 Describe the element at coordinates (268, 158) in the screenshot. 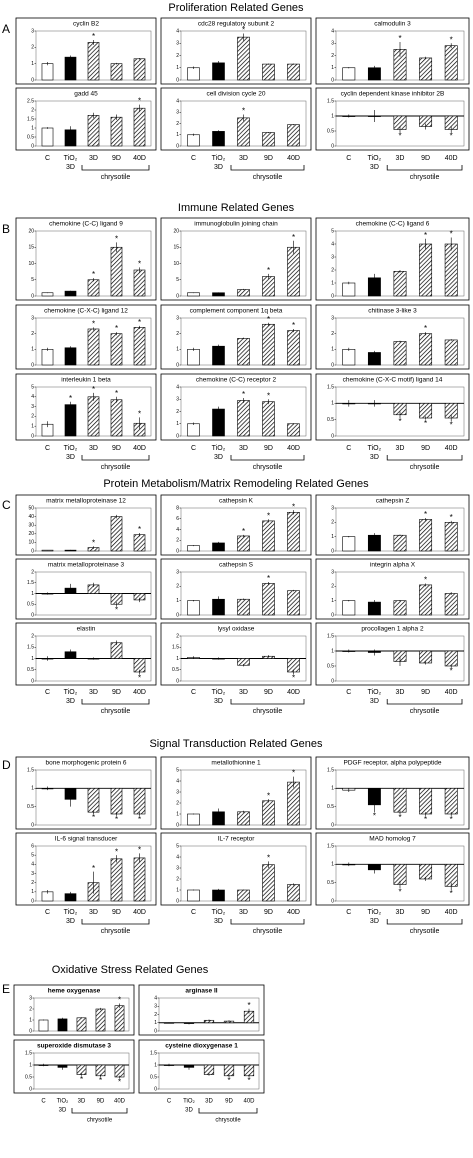

I see `x-tick-label: 9D` at that location.